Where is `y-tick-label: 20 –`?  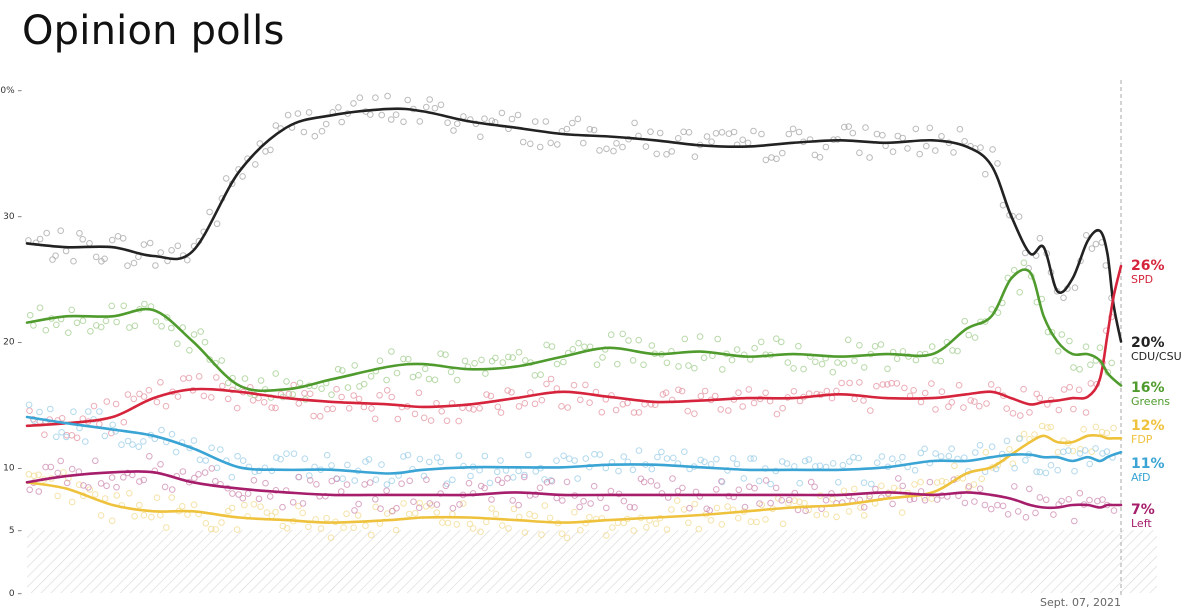 y-tick-label: 20 – is located at coordinates (12, 343).